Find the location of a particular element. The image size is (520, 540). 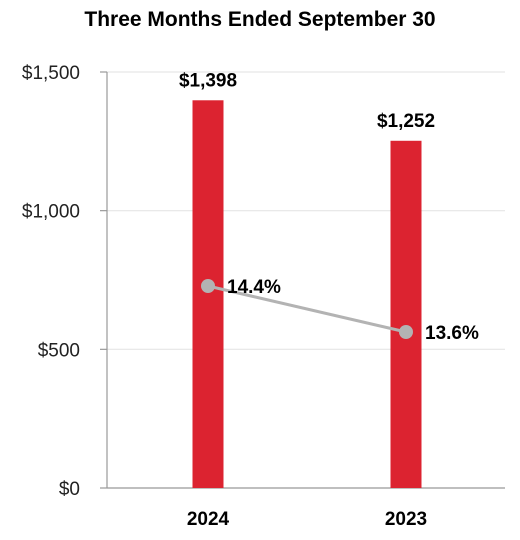

x-tick-label: 2023 is located at coordinates (406, 519).